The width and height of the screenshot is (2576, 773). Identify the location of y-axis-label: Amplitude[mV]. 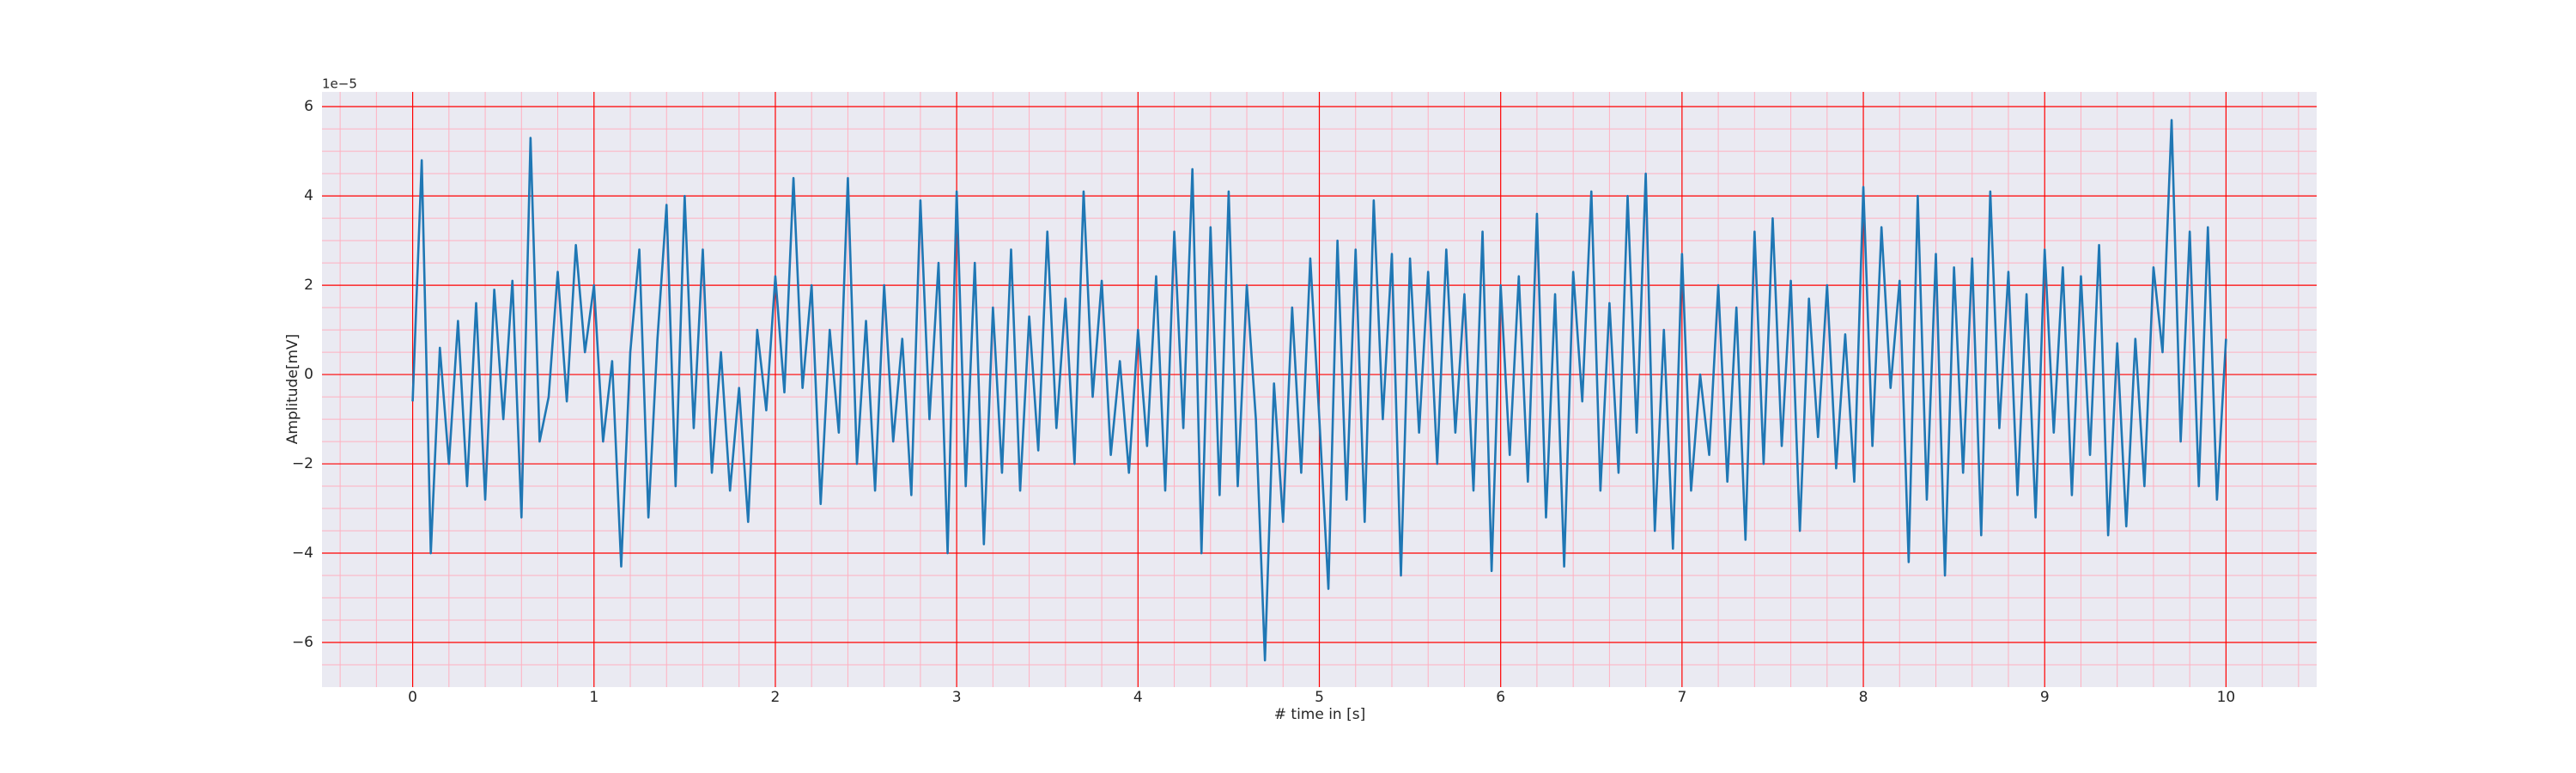
(292, 389).